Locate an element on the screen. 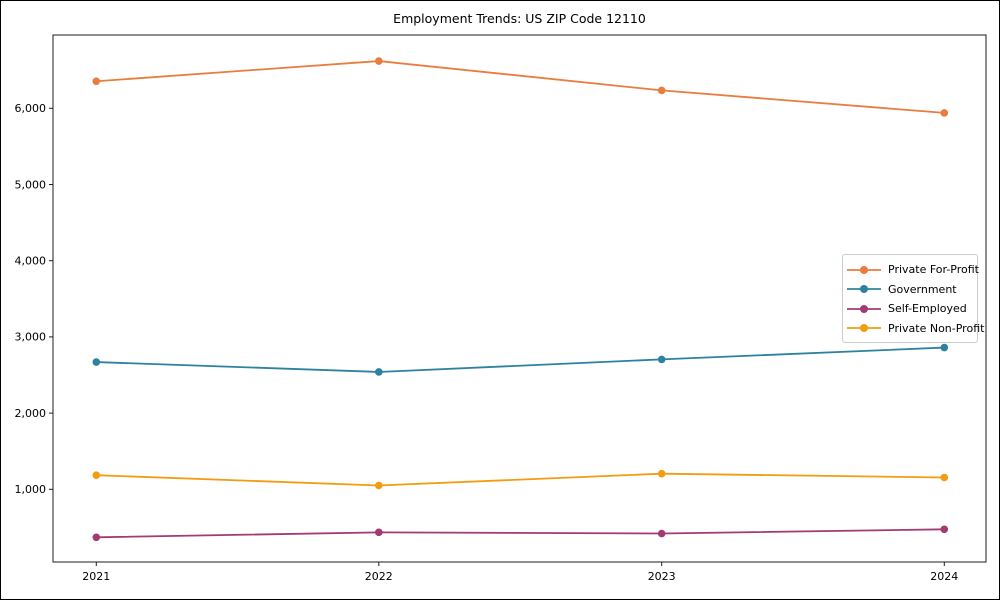 The height and width of the screenshot is (600, 1000). legend-marker-self-employed is located at coordinates (864, 308).